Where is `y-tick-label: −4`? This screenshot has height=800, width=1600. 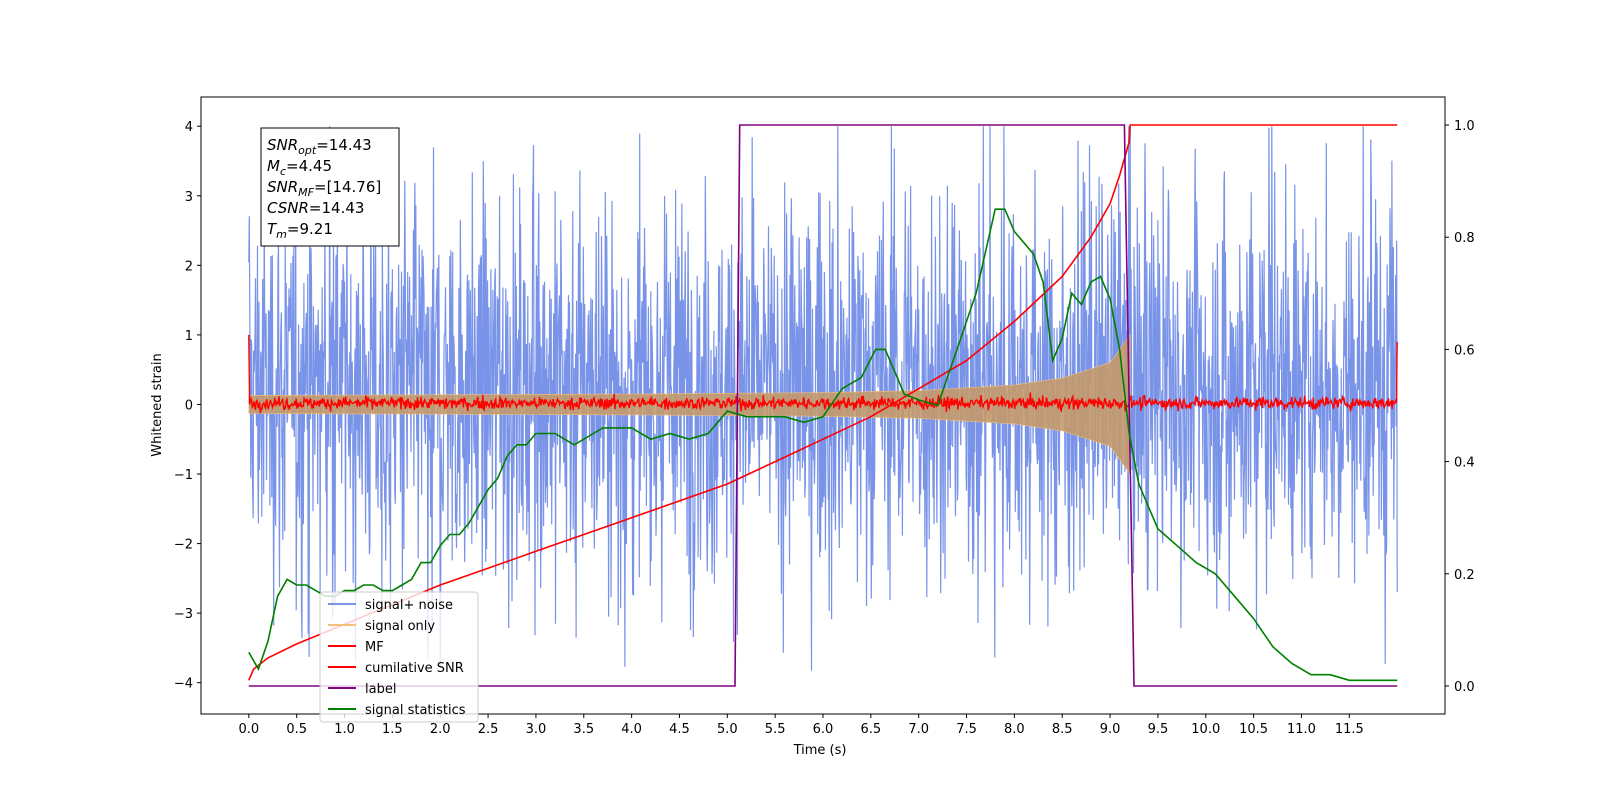 y-tick-label: −4 is located at coordinates (183, 684).